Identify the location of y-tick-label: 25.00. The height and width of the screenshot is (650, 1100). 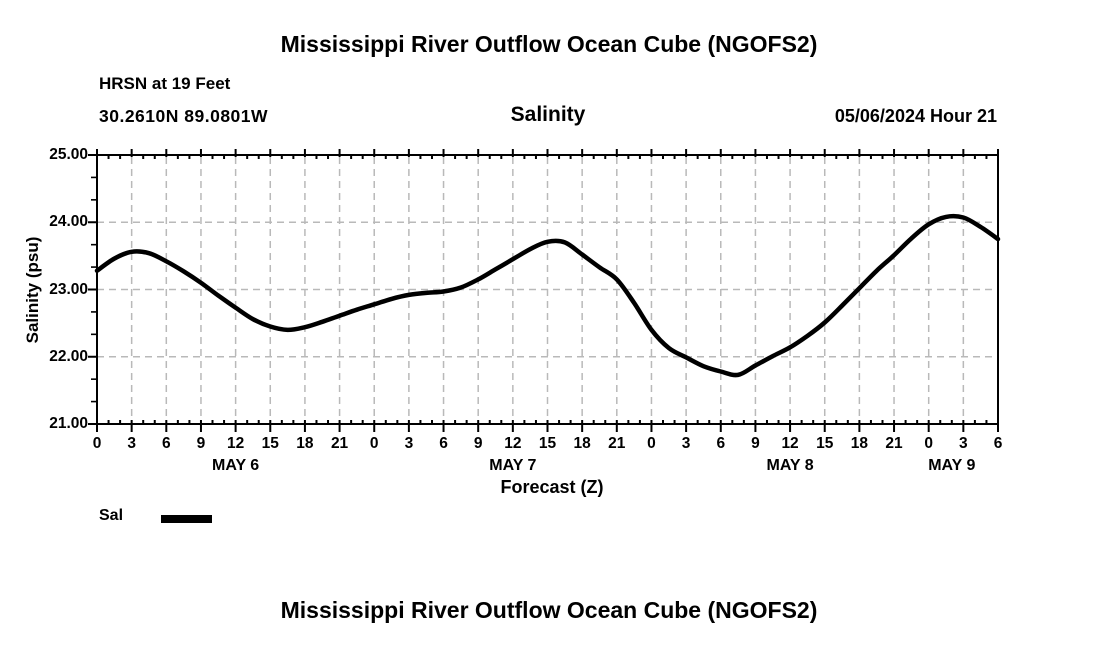
(68, 154).